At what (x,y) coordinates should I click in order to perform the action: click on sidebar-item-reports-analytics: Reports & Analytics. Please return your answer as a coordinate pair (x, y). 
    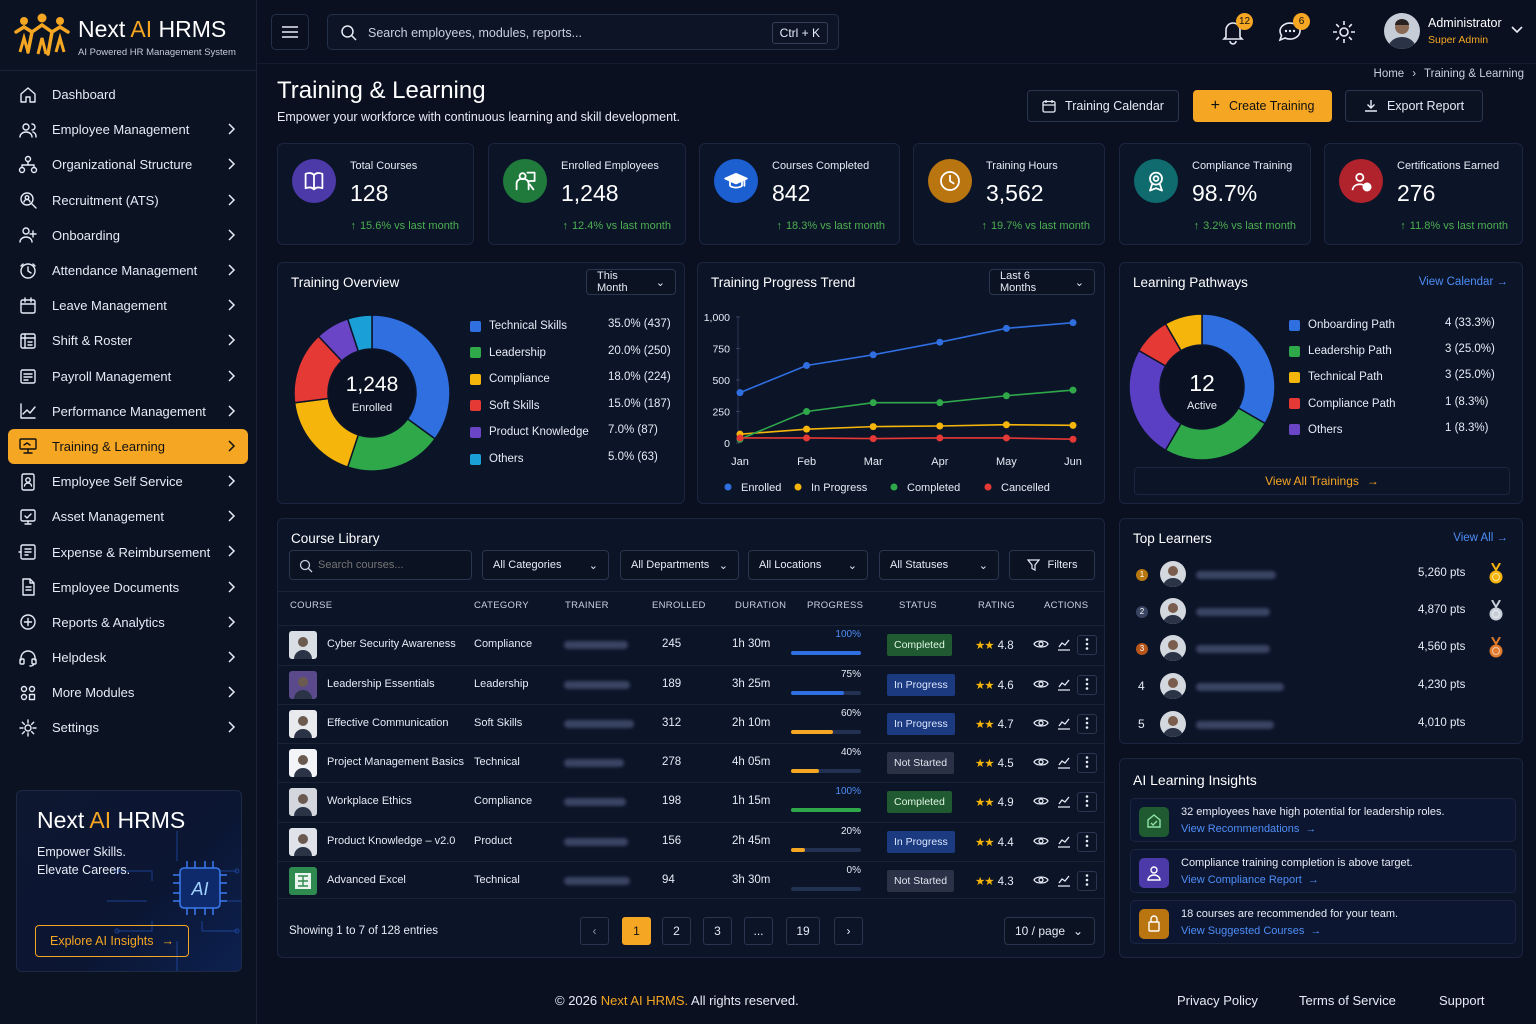
    Looking at the image, I should click on (128, 622).